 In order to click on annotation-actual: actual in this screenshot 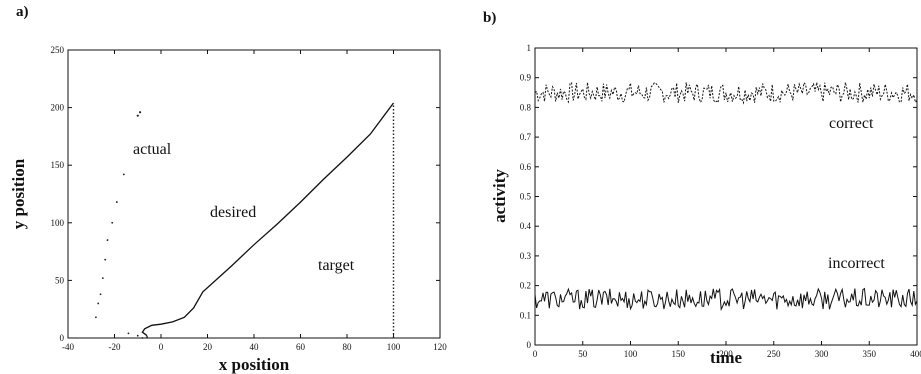, I will do `click(152, 149)`.